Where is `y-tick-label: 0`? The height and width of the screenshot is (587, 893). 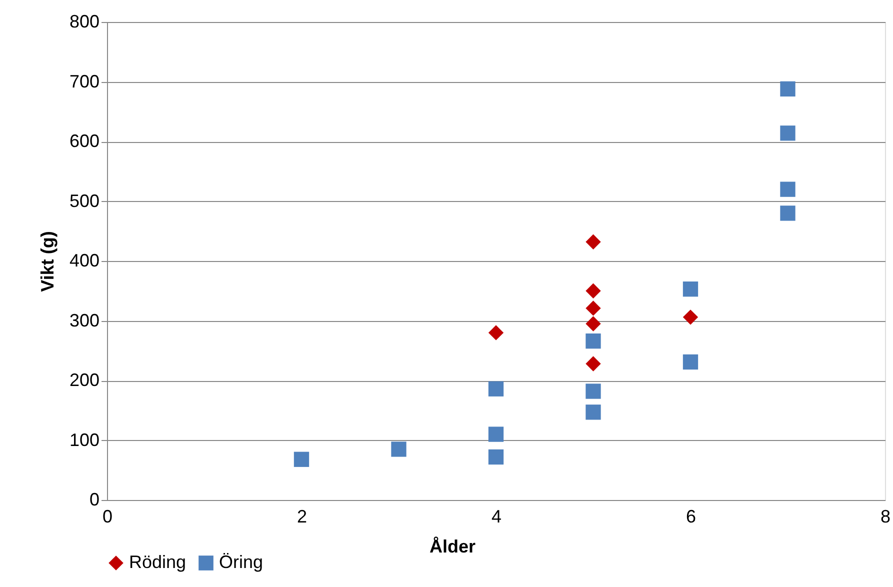
y-tick-label: 0 is located at coordinates (94, 500).